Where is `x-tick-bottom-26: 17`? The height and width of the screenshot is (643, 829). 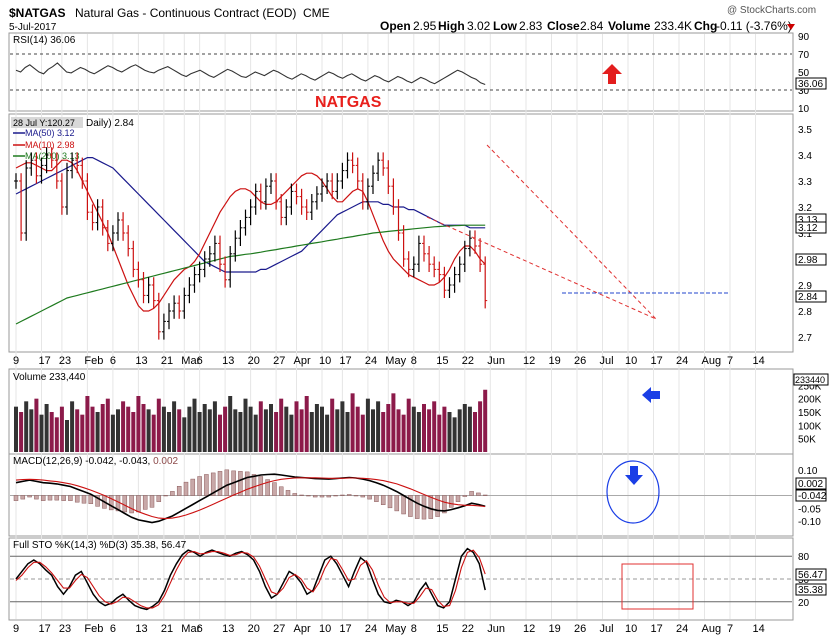
x-tick-bottom-26: 17 is located at coordinates (657, 629).